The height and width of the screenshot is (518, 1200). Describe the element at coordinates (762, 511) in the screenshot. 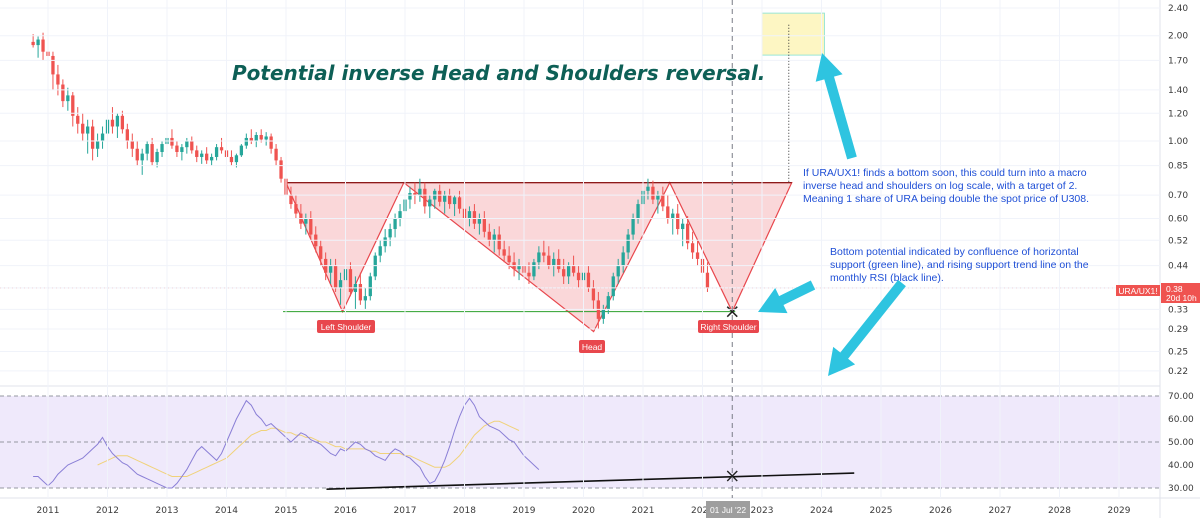

I see `time-tick-label: 2023` at that location.